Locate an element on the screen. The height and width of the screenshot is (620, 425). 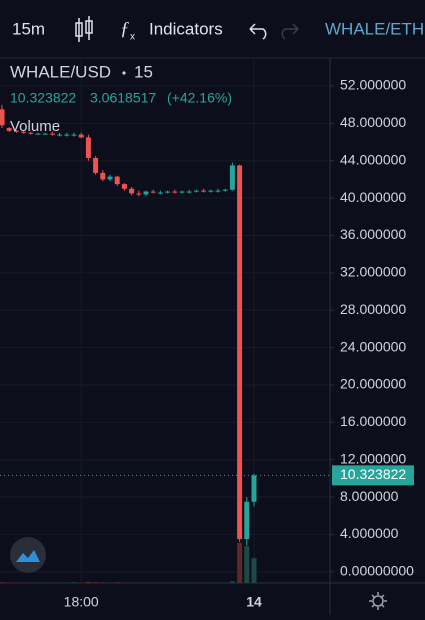
y-tick-label: 24.000000 is located at coordinates (373, 346).